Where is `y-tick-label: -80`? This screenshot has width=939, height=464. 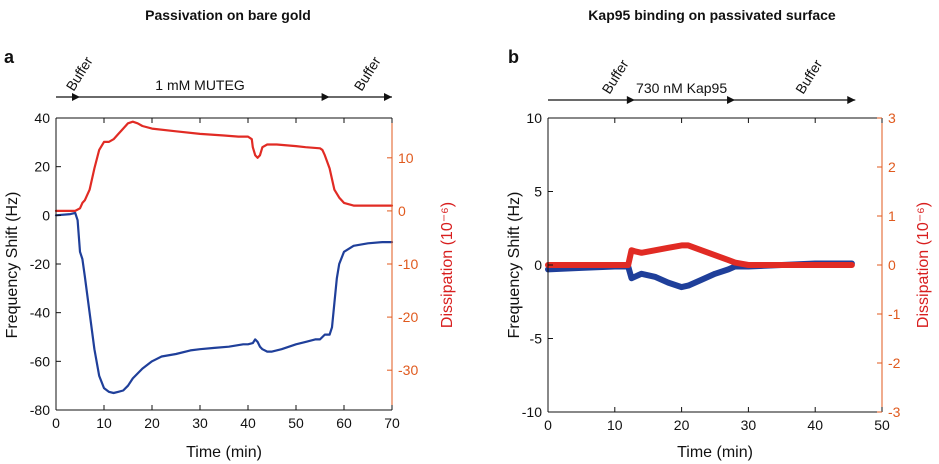 y-tick-label: -80 is located at coordinates (40, 410).